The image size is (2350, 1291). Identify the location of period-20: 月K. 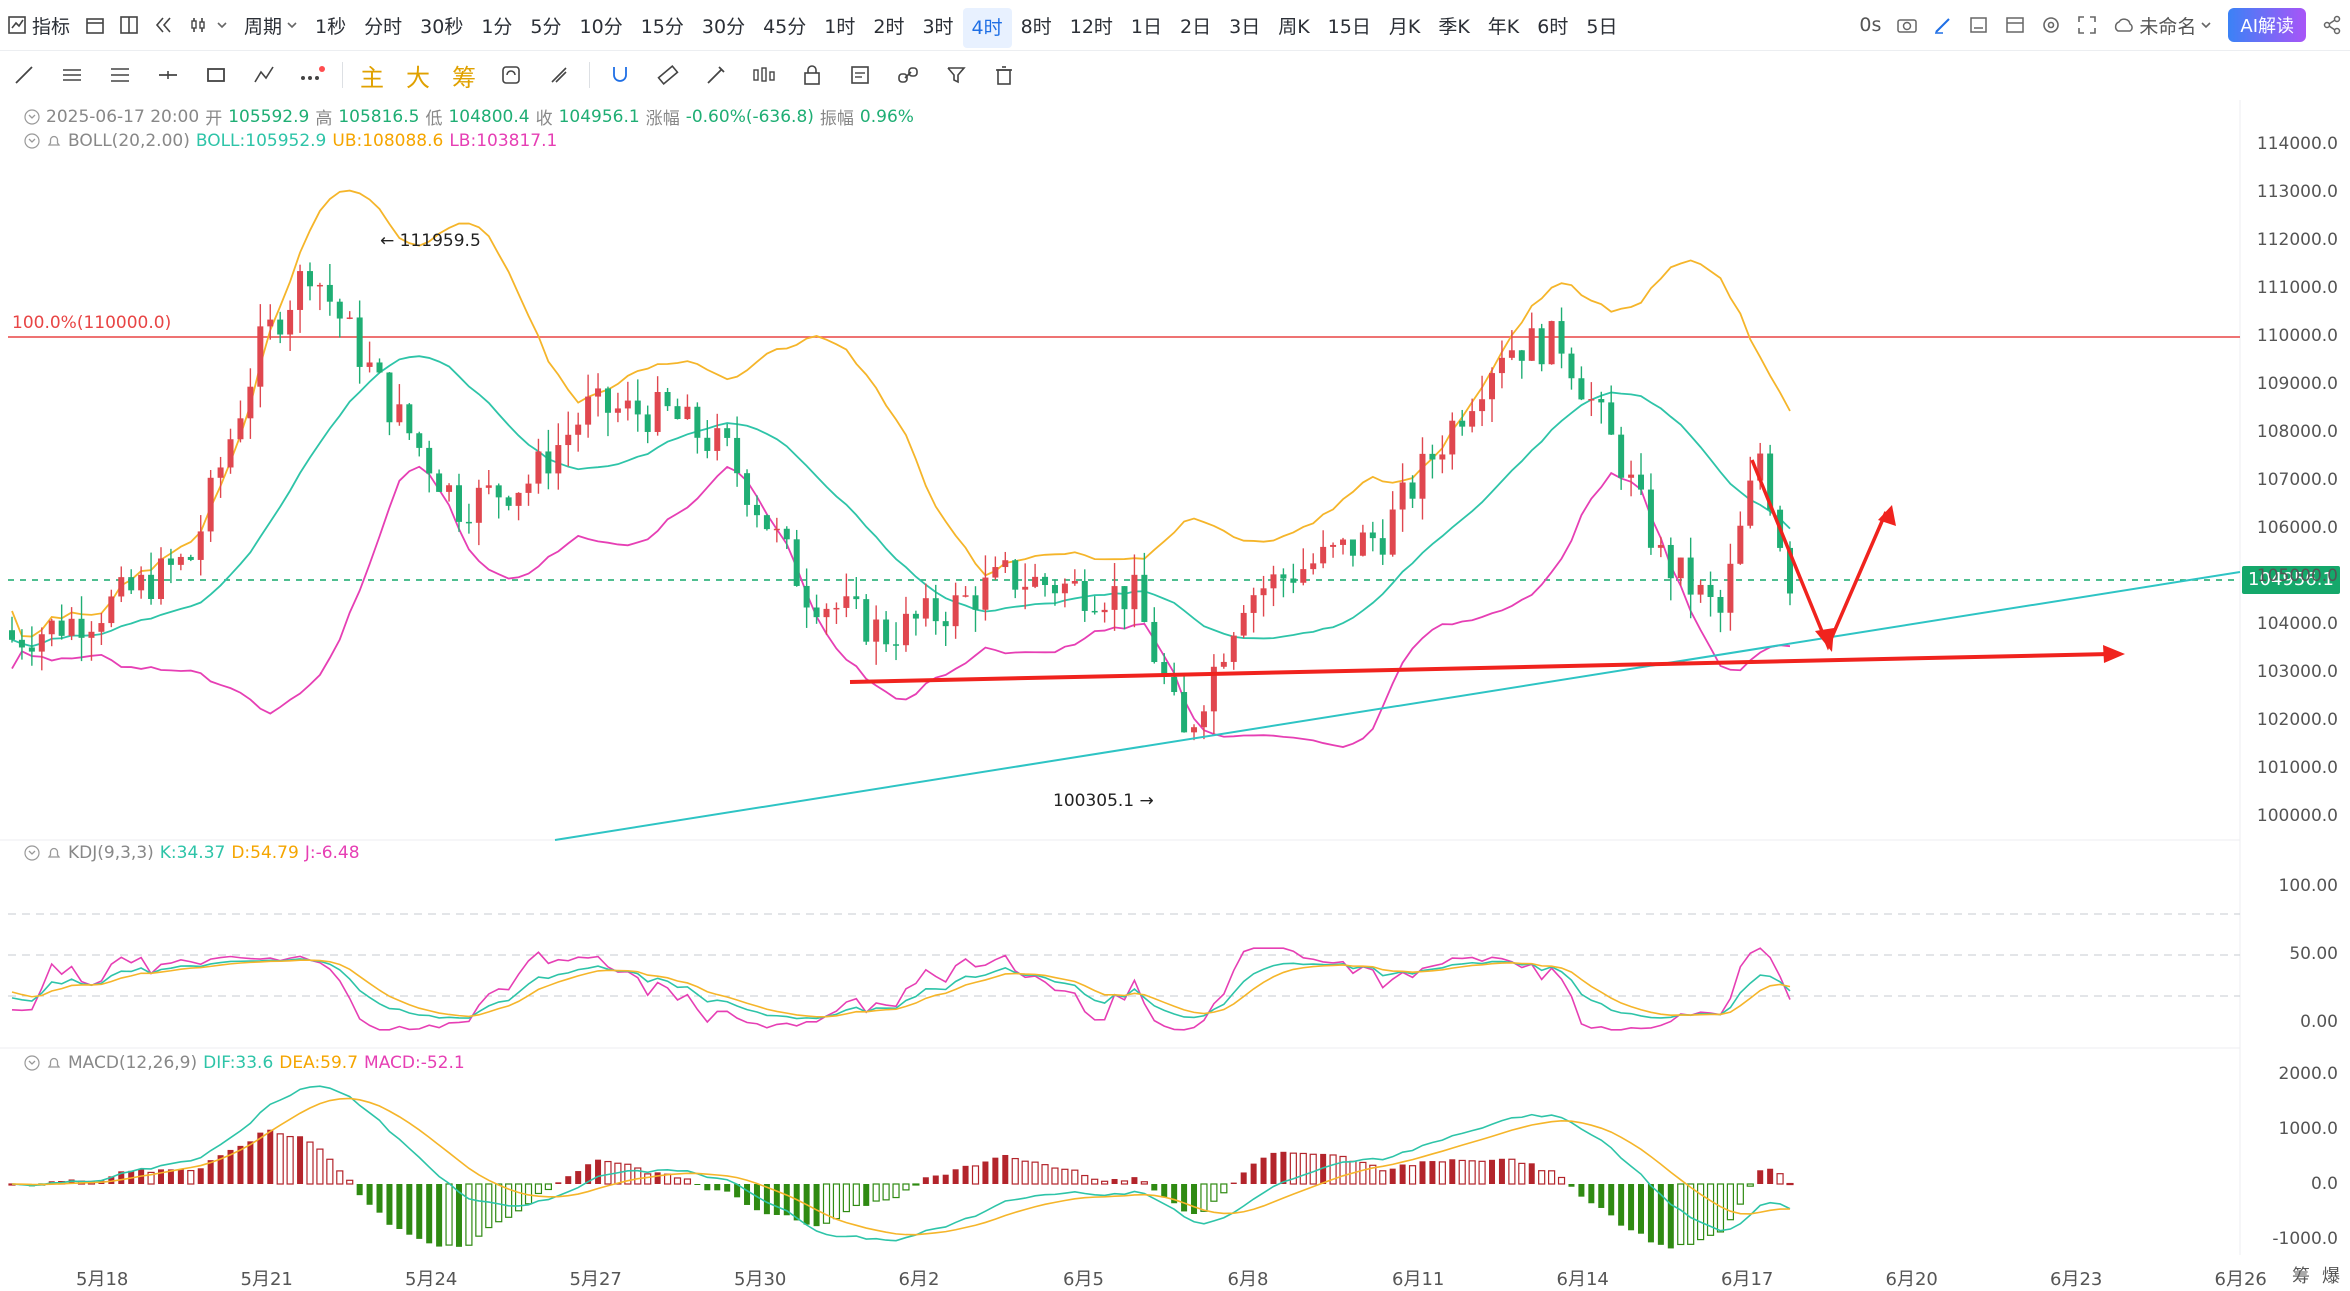
(1404, 26).